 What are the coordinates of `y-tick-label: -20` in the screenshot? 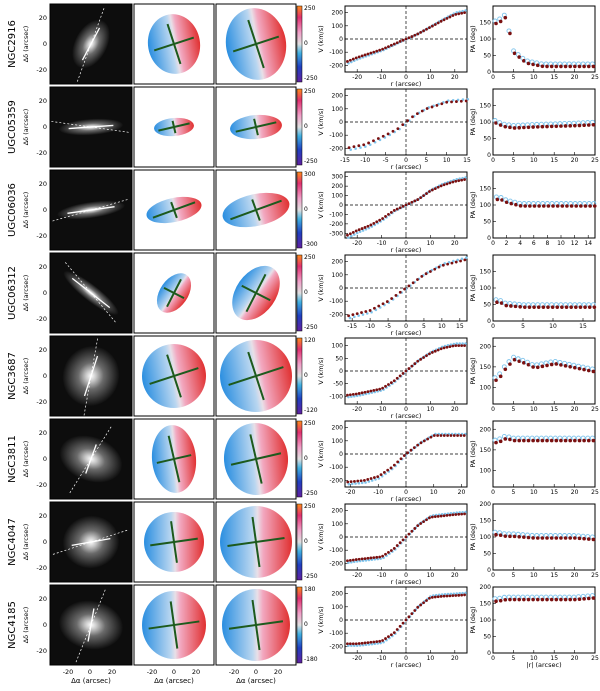 It's located at (41, 70).